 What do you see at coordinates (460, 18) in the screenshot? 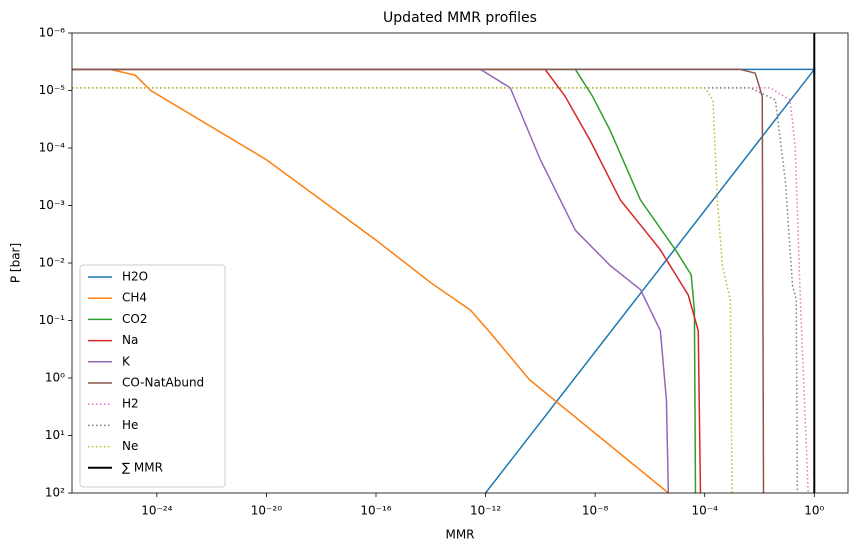
I see `chart-title: Updated MMR profiles` at bounding box center [460, 18].